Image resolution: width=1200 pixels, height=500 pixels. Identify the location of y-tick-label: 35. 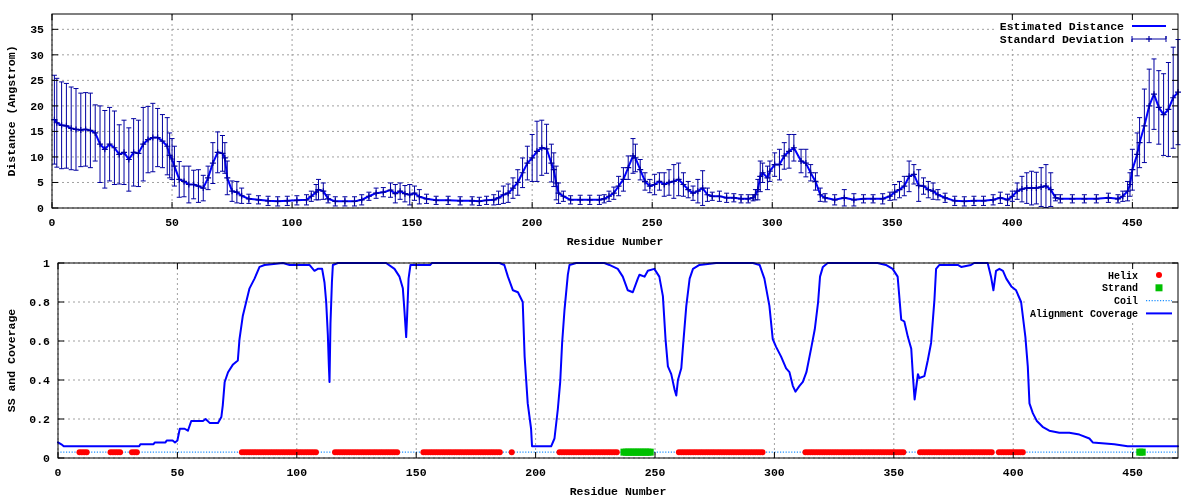
(37, 30).